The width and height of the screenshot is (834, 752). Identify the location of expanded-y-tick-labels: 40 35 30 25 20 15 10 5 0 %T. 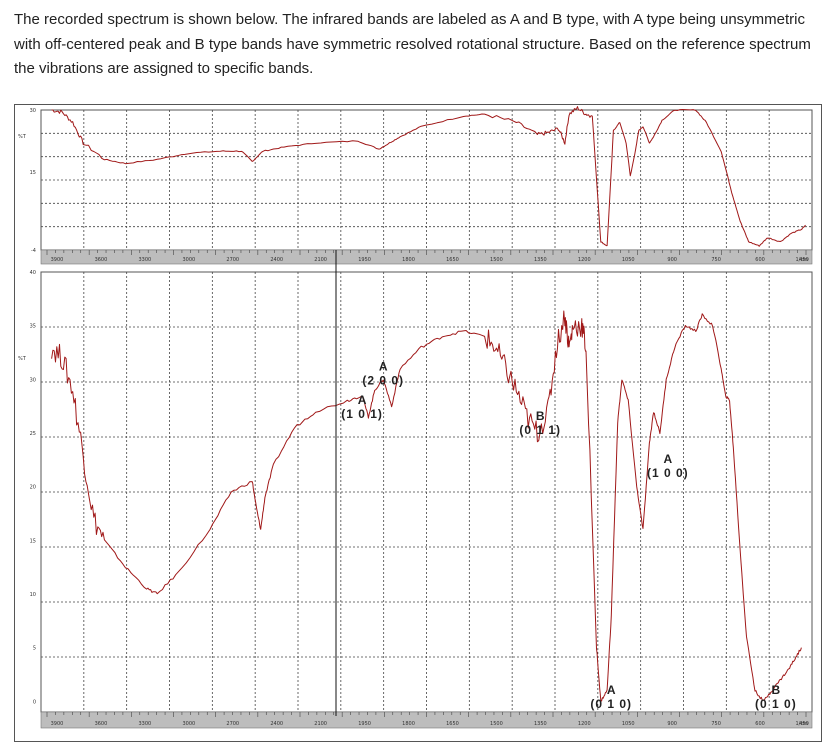
(27, 487).